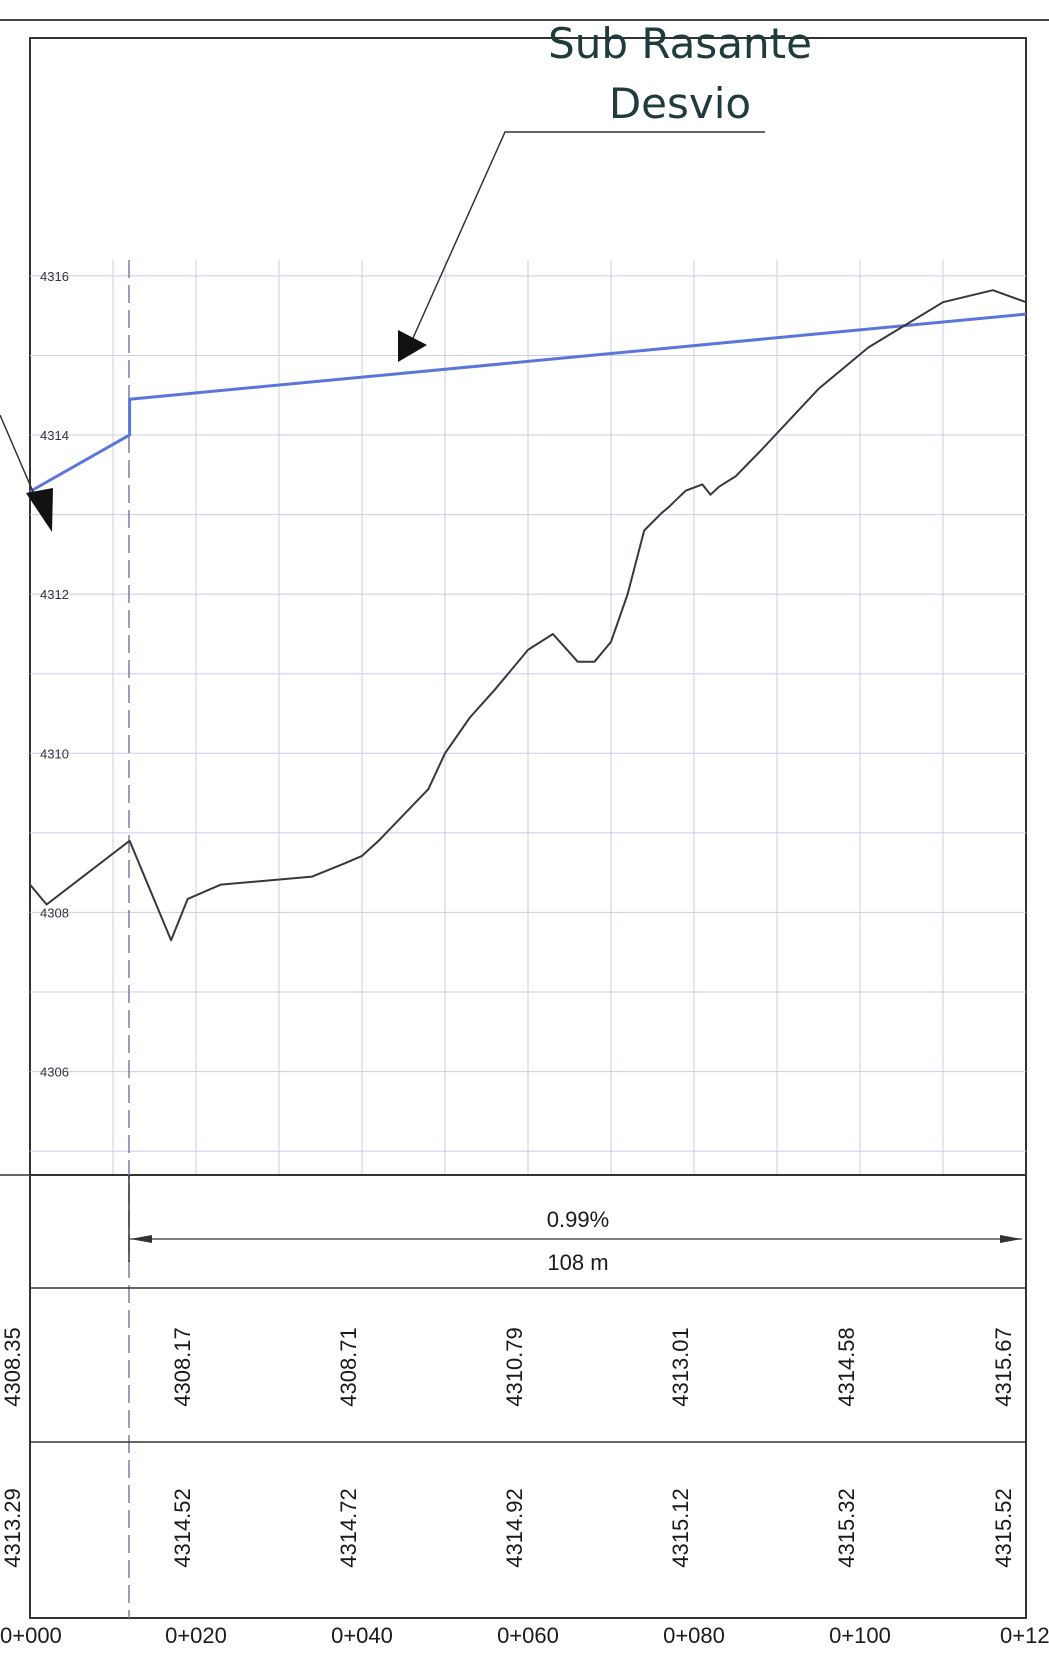 The image size is (1049, 1654). I want to click on chart-title-line-2: Desvio, so click(680, 103).